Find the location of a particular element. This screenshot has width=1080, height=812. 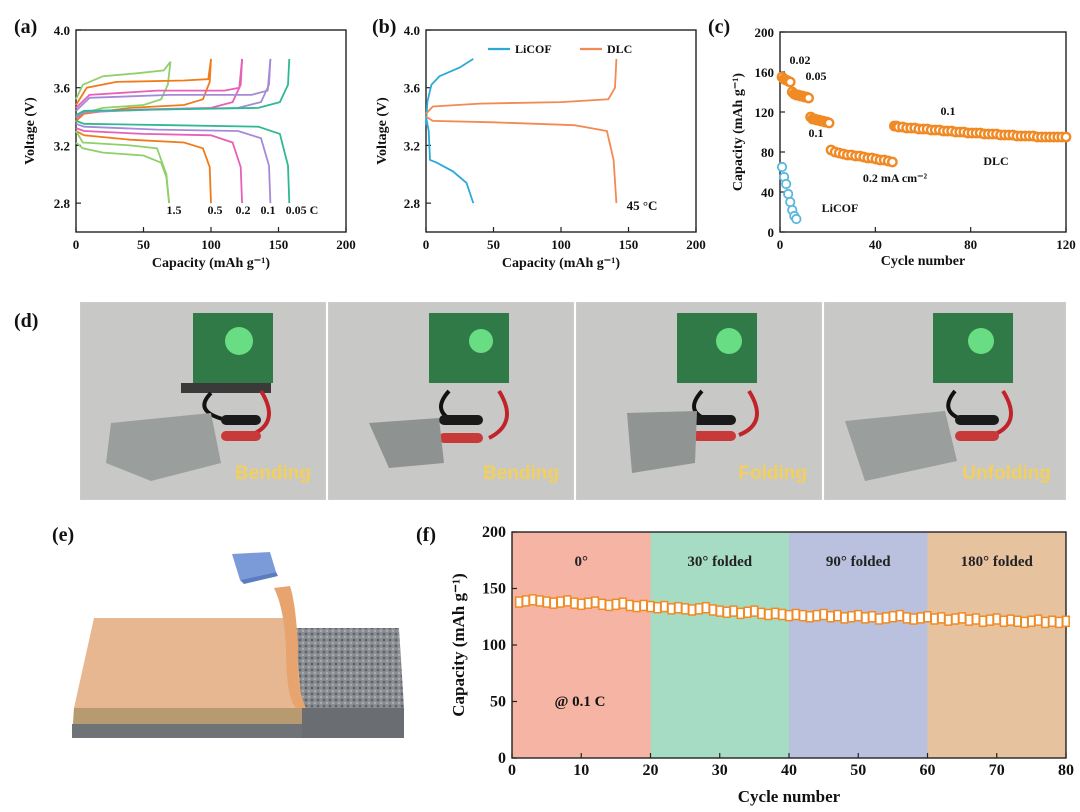

series-line-LiCOF is located at coordinates (450, 160).